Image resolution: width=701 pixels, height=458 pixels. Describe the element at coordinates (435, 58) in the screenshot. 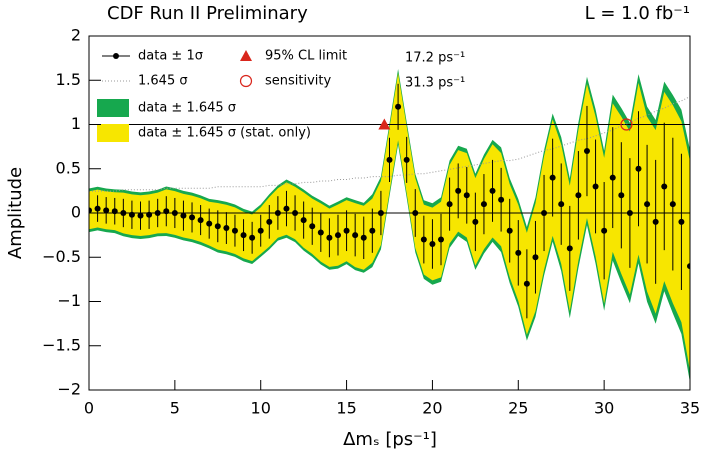

I see `limit-value: 17.2 ps⁻¹` at that location.